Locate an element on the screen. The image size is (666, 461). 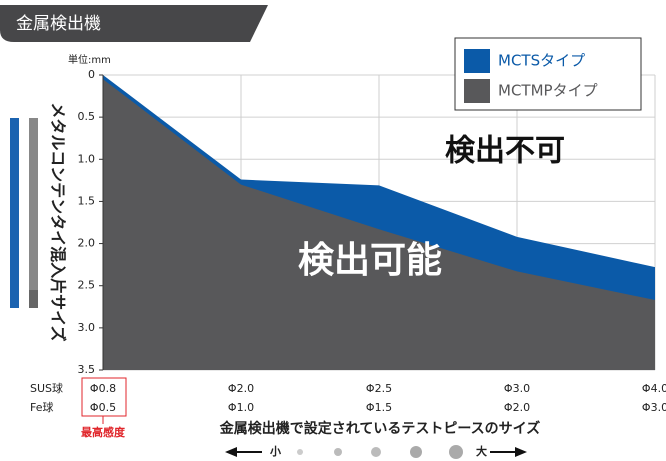
x-tick-label: Φ4.0 is located at coordinates (654, 388).